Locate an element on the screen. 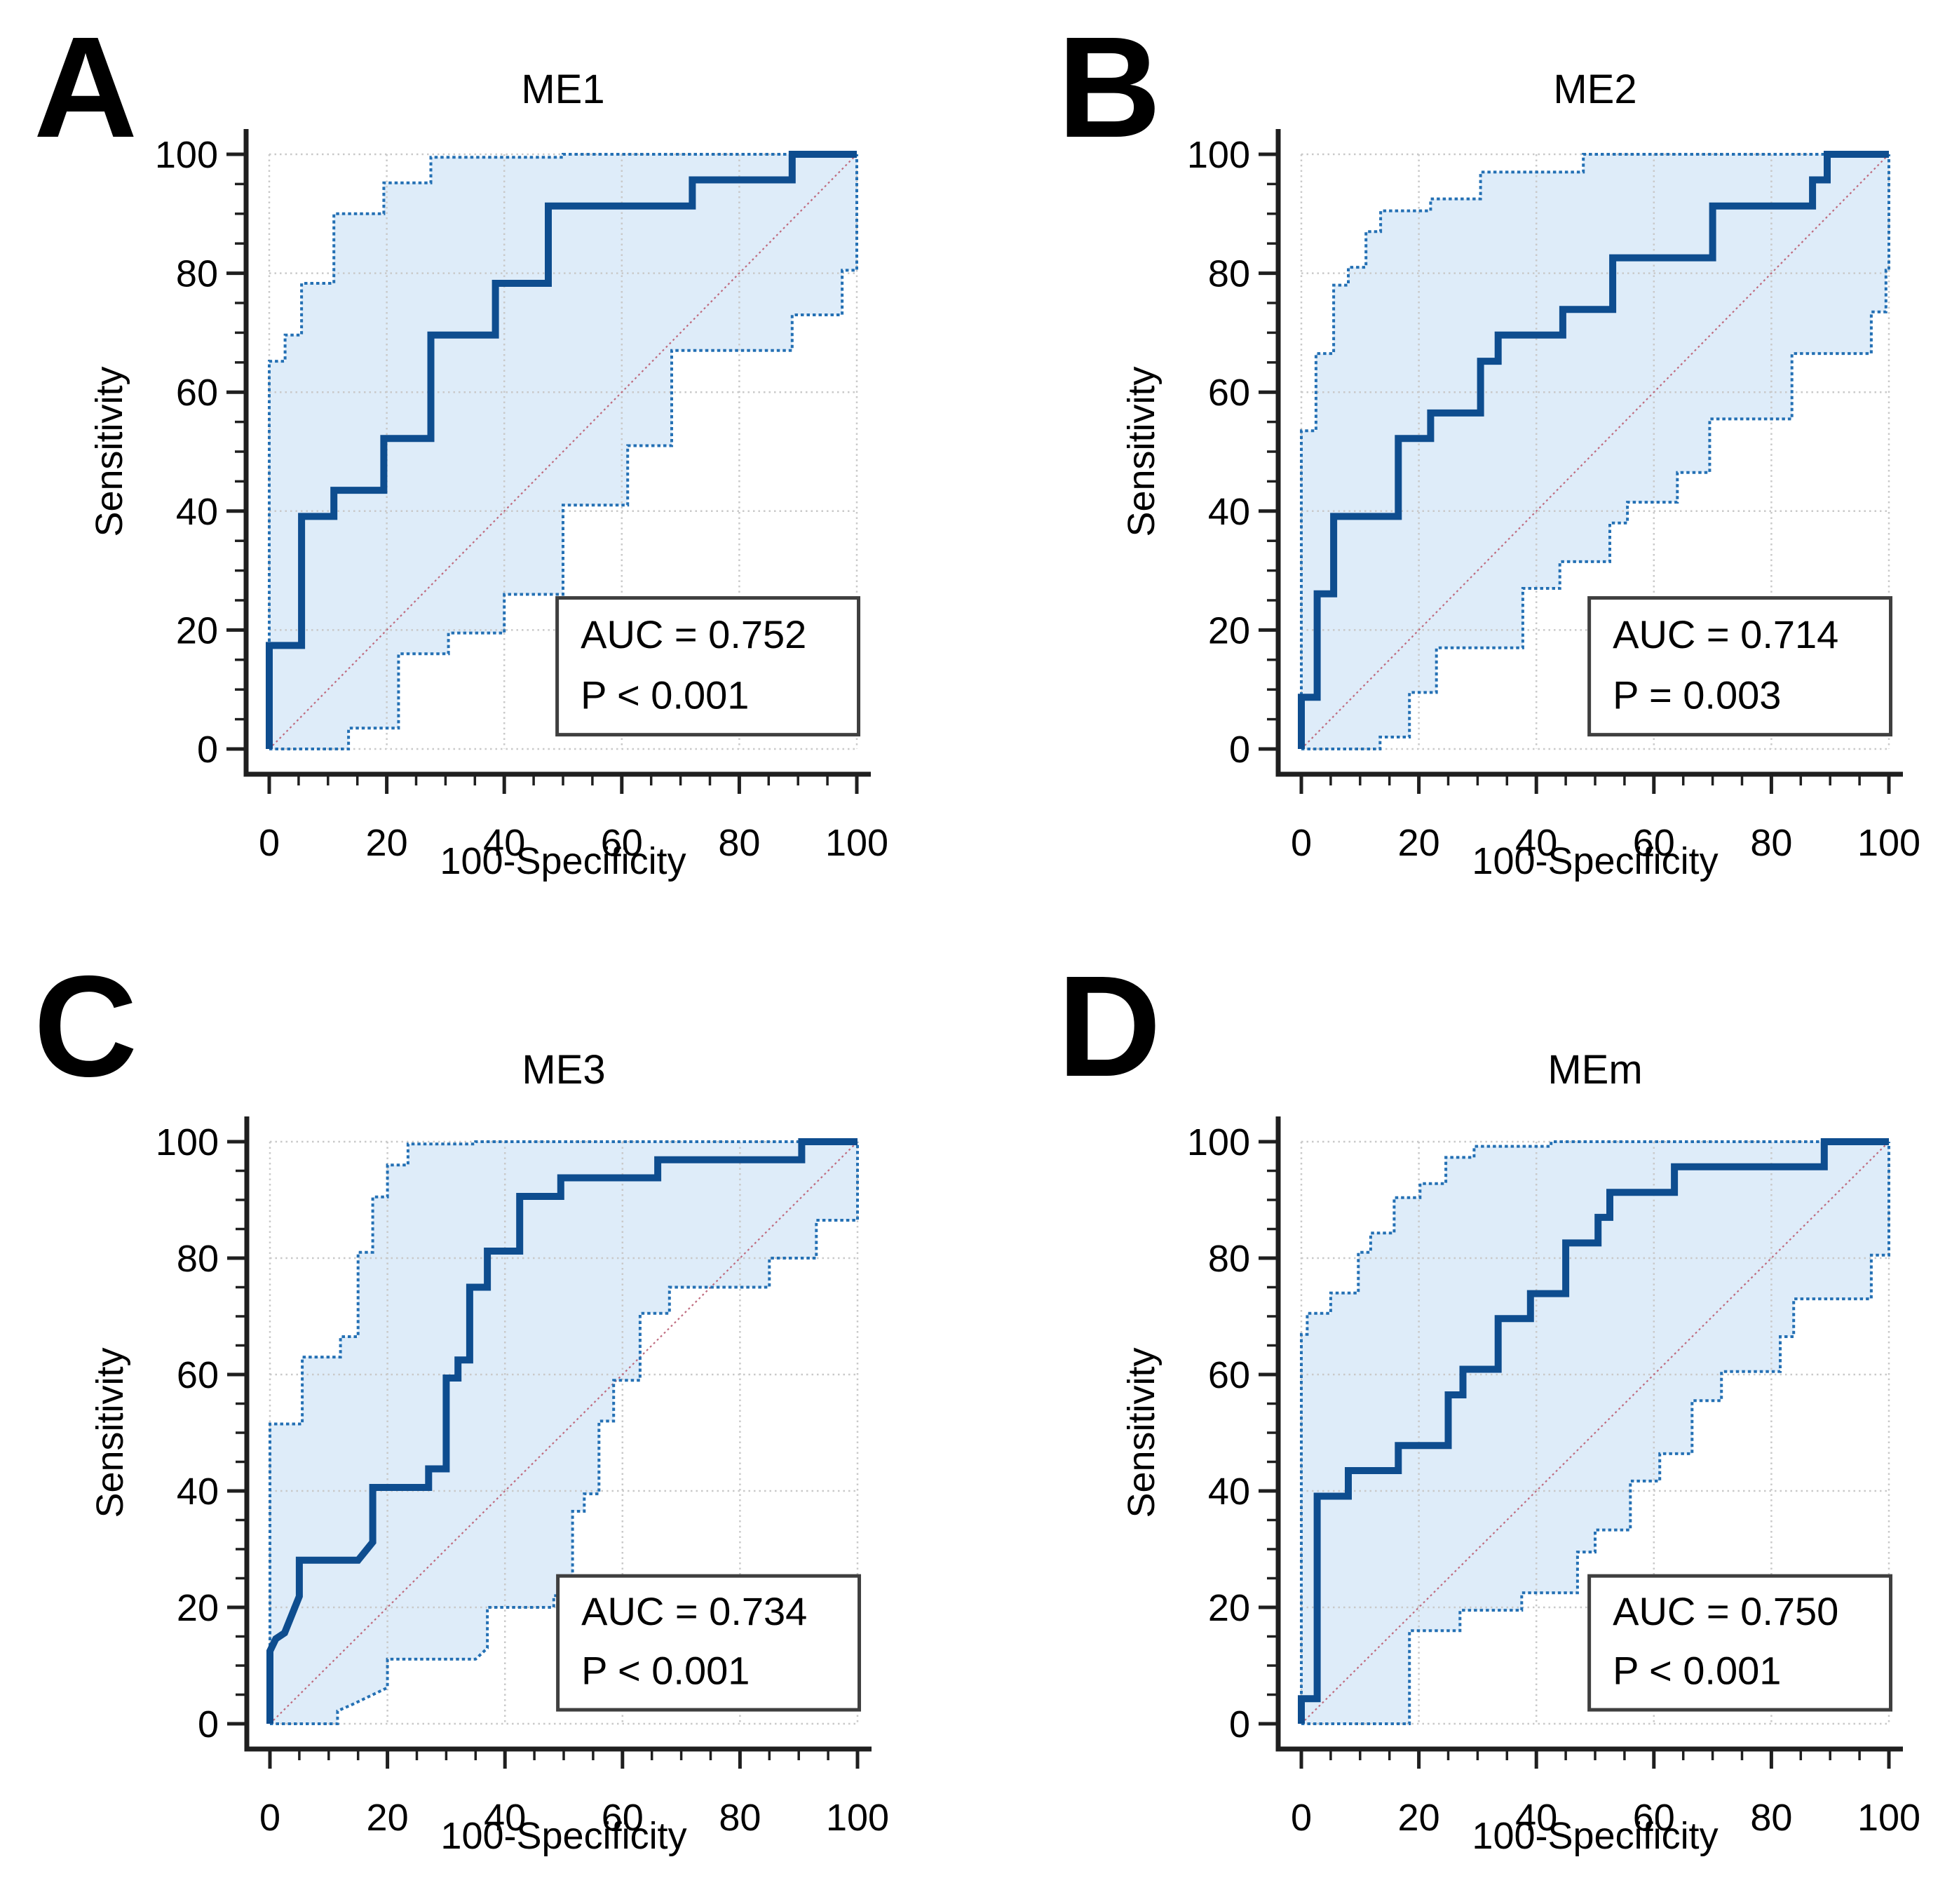 This screenshot has width=1952, height=1904. panel-letter-A: A is located at coordinates (85, 88).